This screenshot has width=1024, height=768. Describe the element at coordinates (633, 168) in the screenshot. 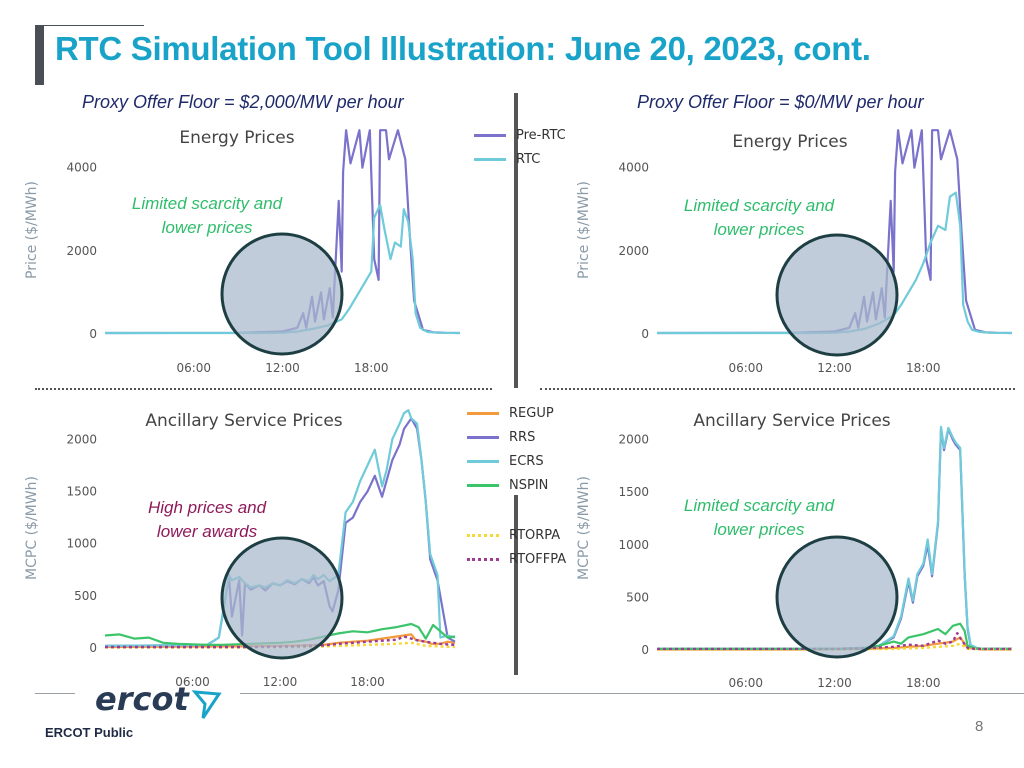

I see `energy_right-ytick-4000: 4000` at that location.